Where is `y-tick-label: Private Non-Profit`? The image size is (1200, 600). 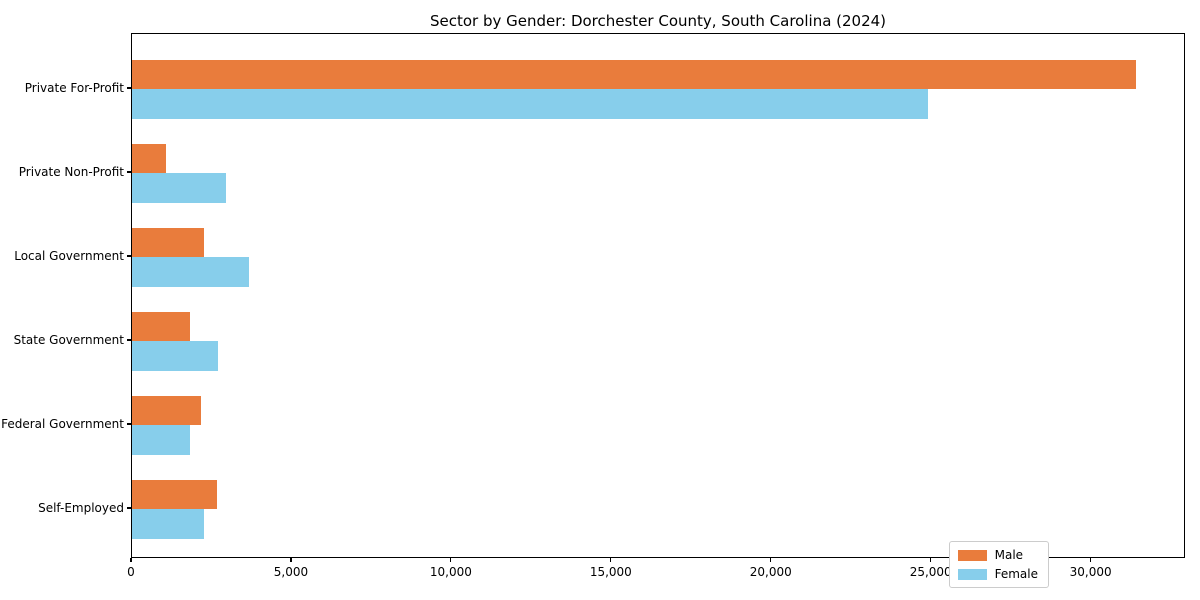 y-tick-label: Private Non-Profit is located at coordinates (71, 172).